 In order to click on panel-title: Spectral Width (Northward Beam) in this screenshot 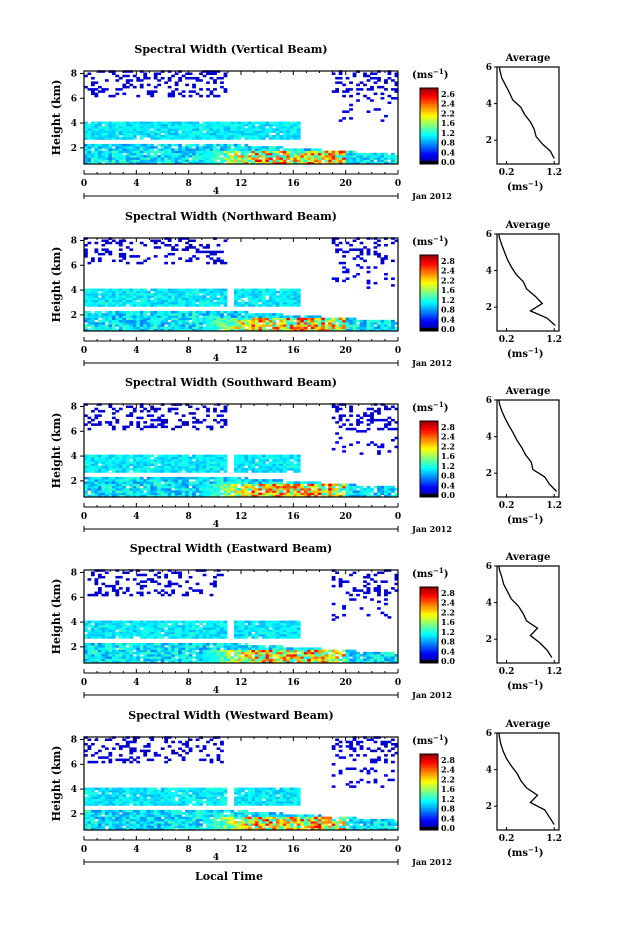, I will do `click(231, 216)`.